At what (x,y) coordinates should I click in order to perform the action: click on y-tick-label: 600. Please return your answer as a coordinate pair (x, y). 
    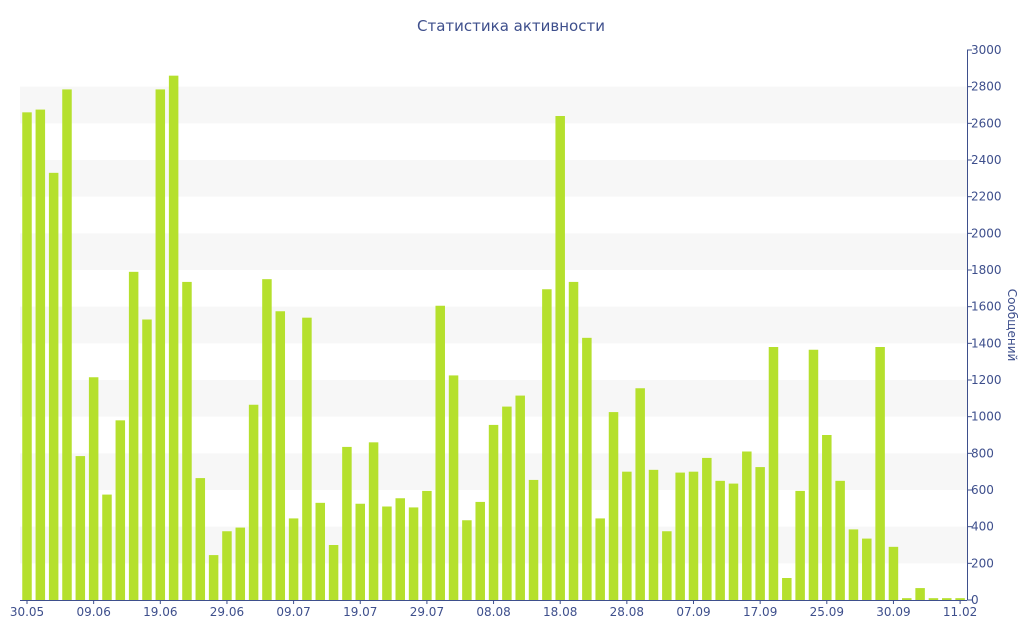
    Looking at the image, I should click on (982, 490).